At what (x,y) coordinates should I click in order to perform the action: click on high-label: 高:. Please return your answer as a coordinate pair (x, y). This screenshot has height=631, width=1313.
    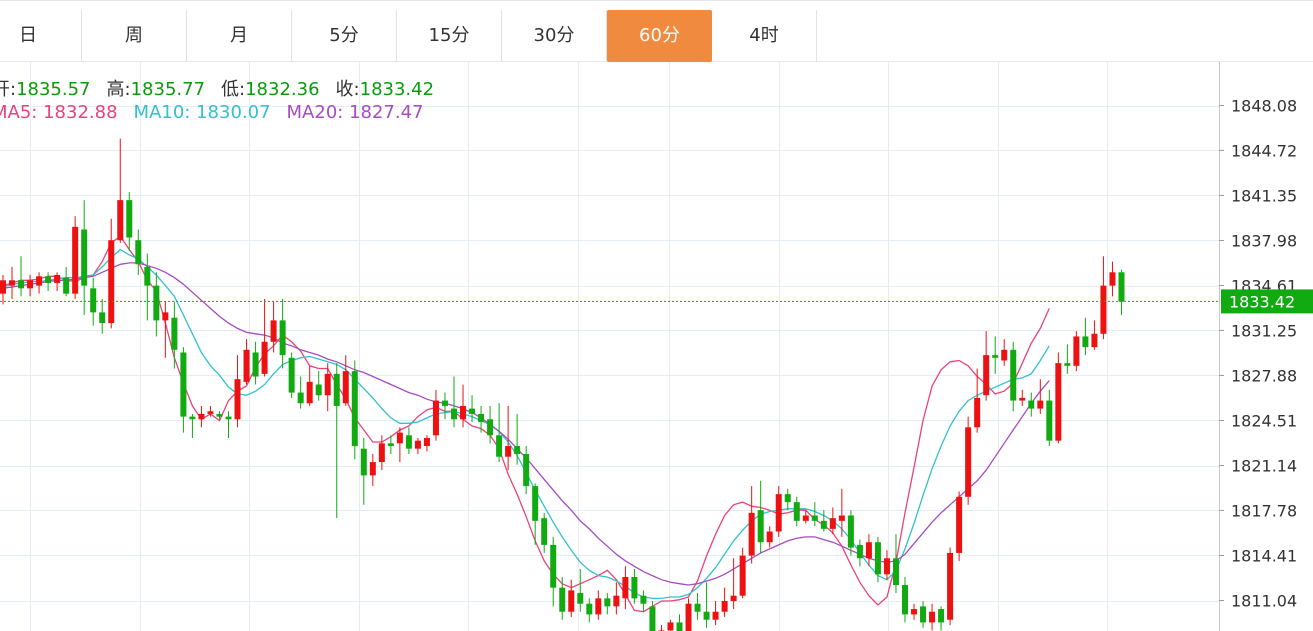
    Looking at the image, I should click on (118, 89).